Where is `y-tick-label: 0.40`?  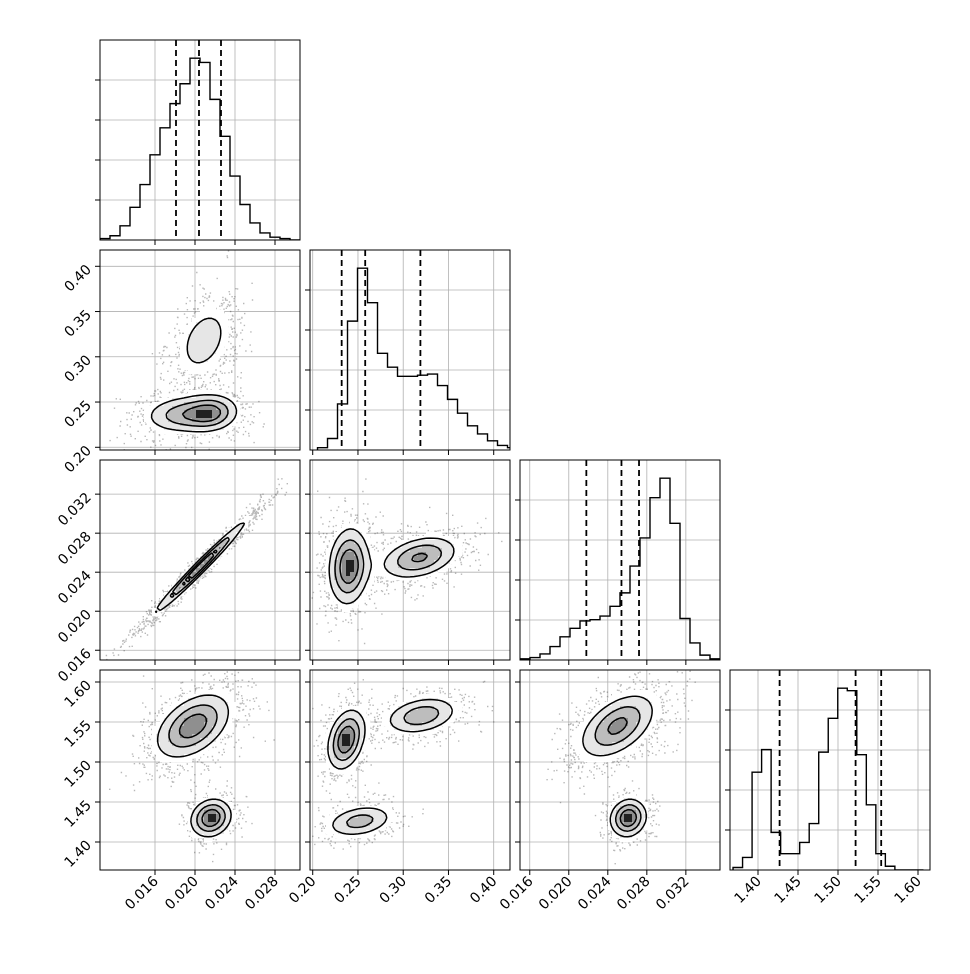 y-tick-label: 0.40 is located at coordinates (77, 278).